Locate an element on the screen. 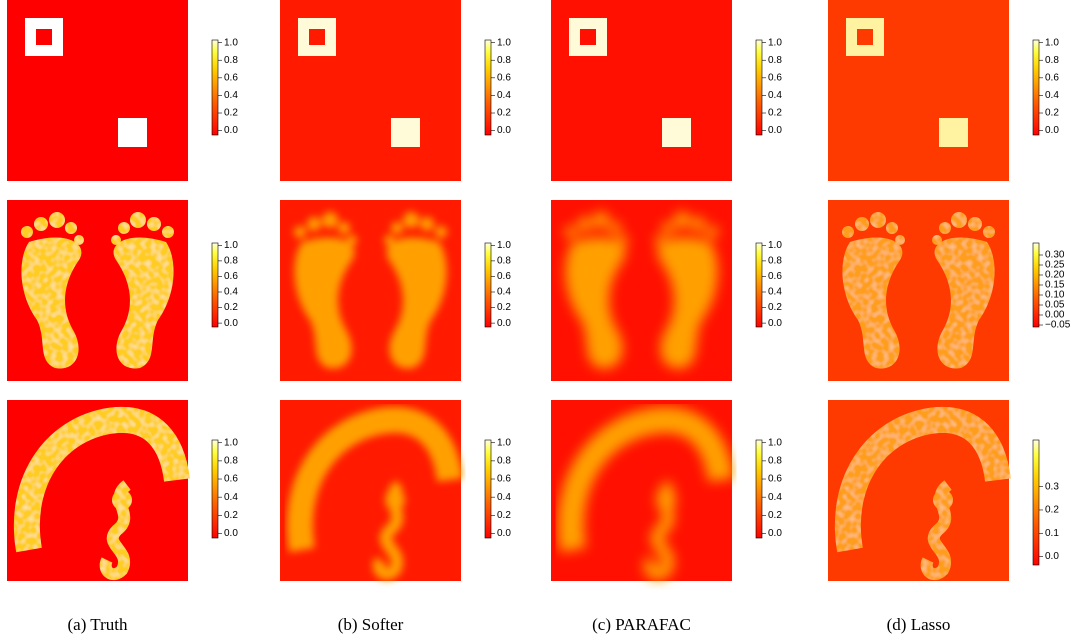 Image resolution: width=1086 pixels, height=642 pixels. colorbar-tick-label: 0.00 is located at coordinates (1055, 315).